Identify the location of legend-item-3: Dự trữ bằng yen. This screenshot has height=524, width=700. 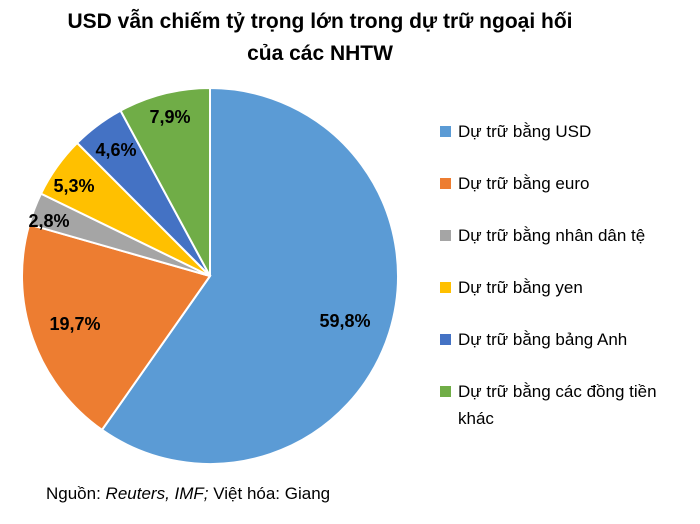
(570, 287).